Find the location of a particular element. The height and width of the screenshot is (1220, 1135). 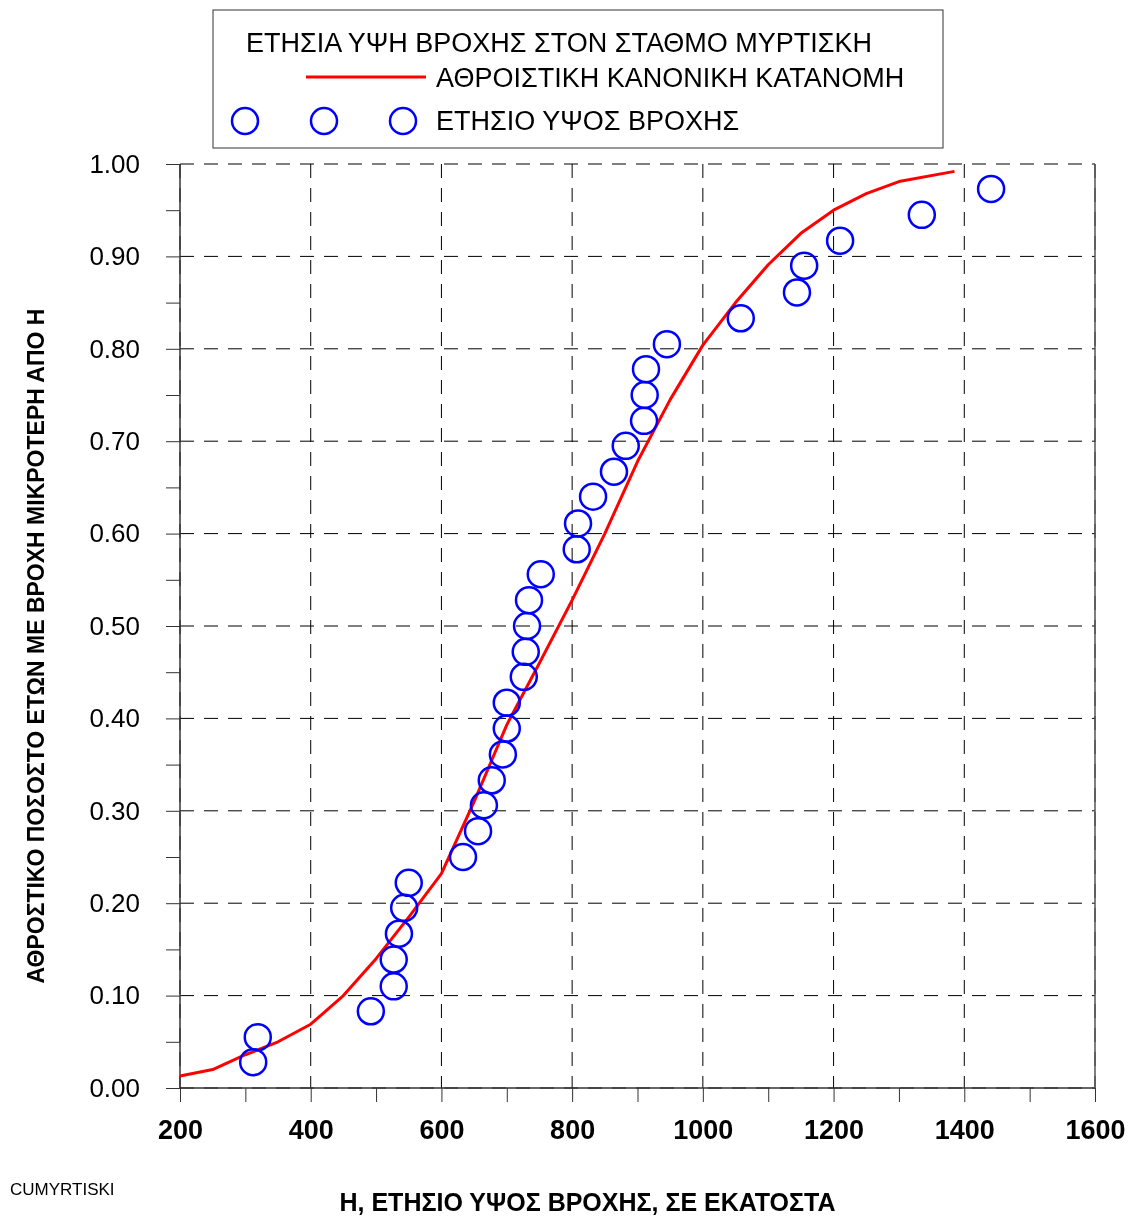

x-tick-label: 400 is located at coordinates (311, 1130).